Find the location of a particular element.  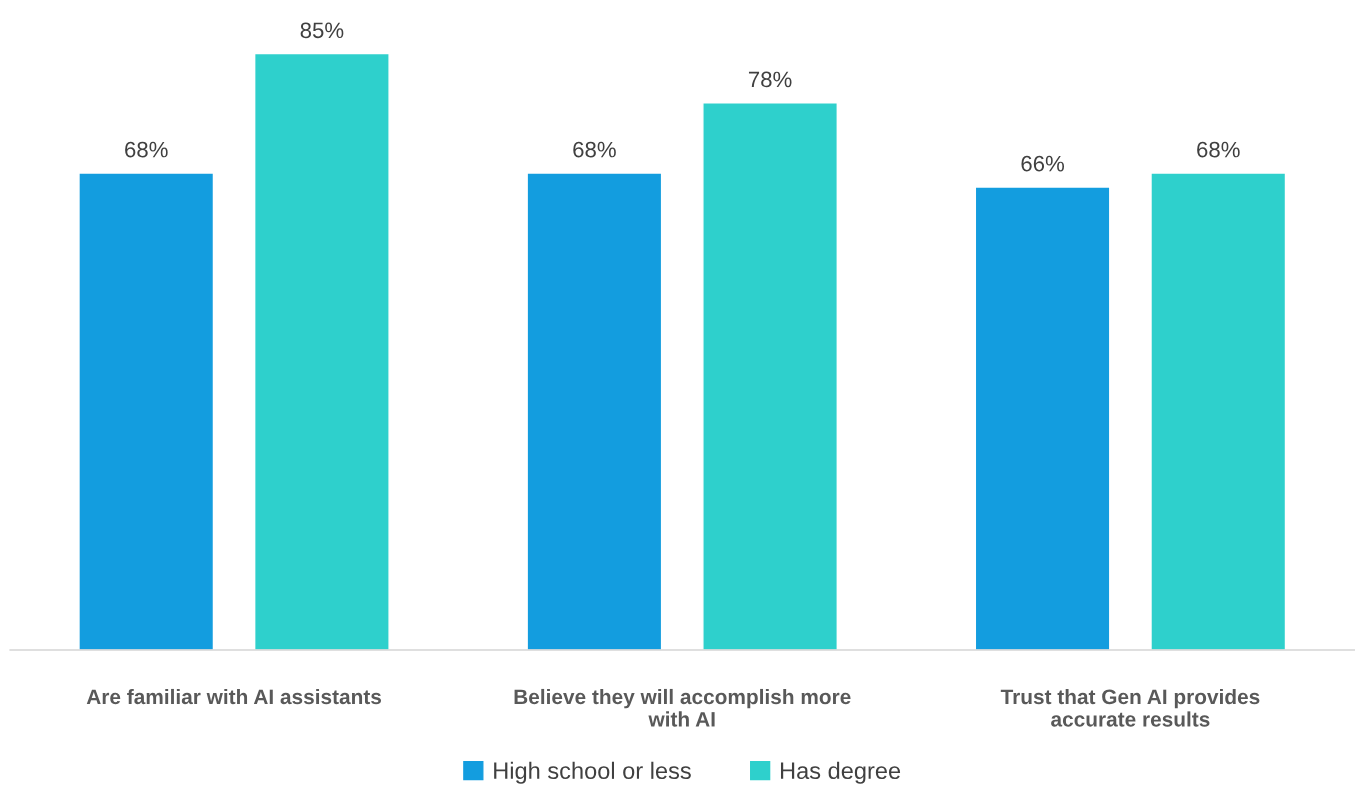

data-label: 66% is located at coordinates (1043, 163).